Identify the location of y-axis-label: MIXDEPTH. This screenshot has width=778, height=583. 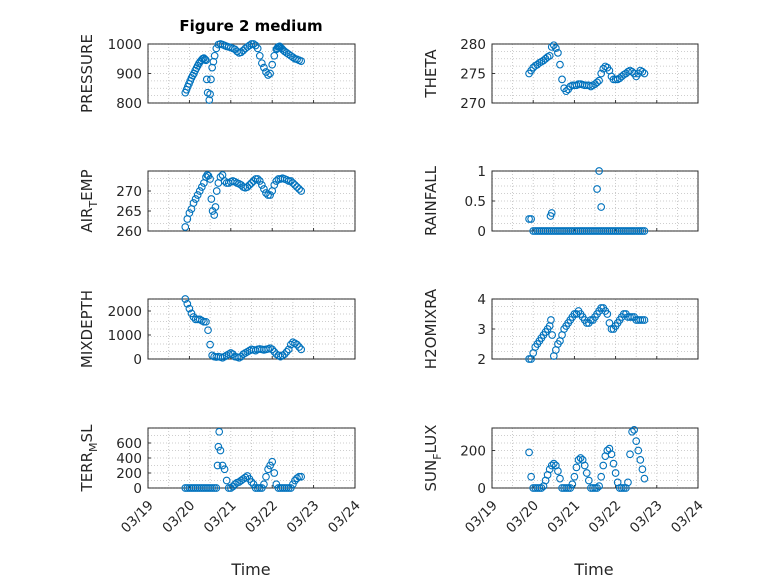
(87, 329).